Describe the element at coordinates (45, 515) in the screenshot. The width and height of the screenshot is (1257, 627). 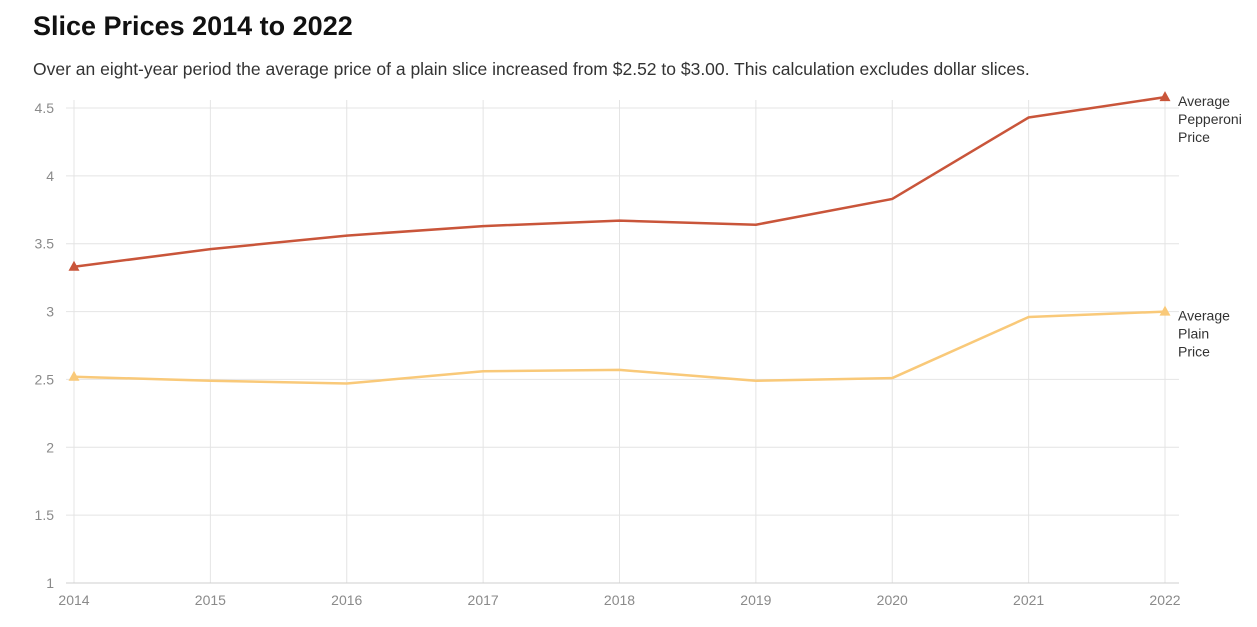
I see `y-tick-label: 1.5` at that location.